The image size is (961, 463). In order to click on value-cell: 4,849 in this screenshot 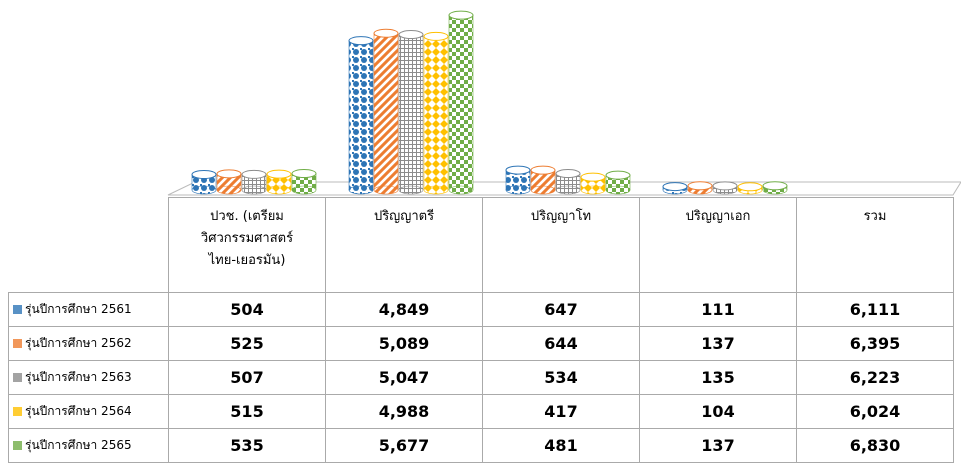, I will do `click(404, 309)`.